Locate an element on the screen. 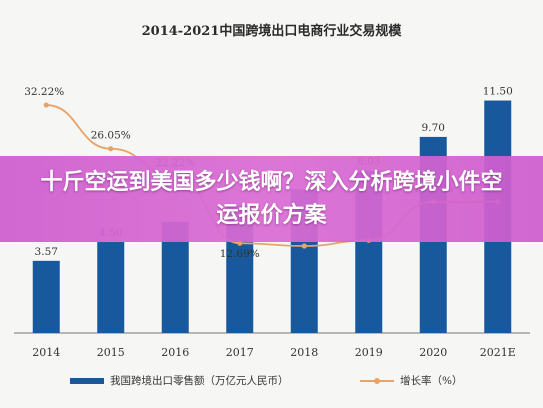 The height and width of the screenshot is (408, 543). legend-item-growth: 增长率（%） is located at coordinates (411, 380).